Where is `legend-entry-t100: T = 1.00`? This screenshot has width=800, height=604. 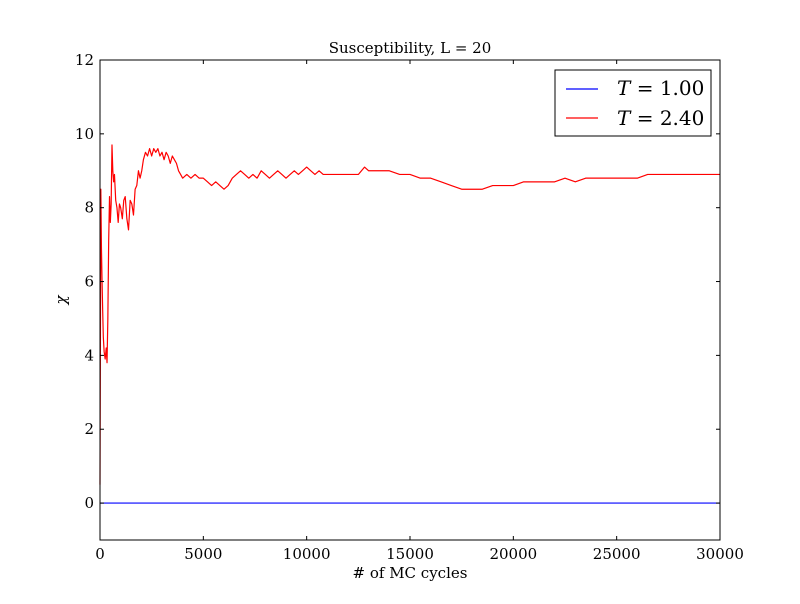
legend-entry-t100: T = 1.00 is located at coordinates (660, 88).